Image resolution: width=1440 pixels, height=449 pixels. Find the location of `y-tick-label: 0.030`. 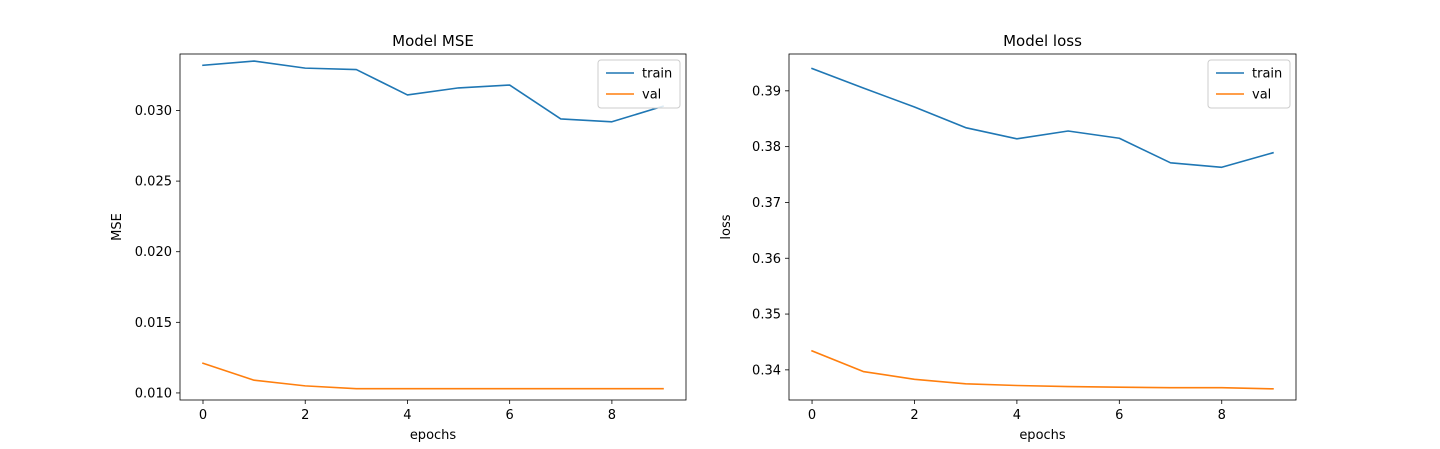

y-tick-label: 0.030 is located at coordinates (153, 111).